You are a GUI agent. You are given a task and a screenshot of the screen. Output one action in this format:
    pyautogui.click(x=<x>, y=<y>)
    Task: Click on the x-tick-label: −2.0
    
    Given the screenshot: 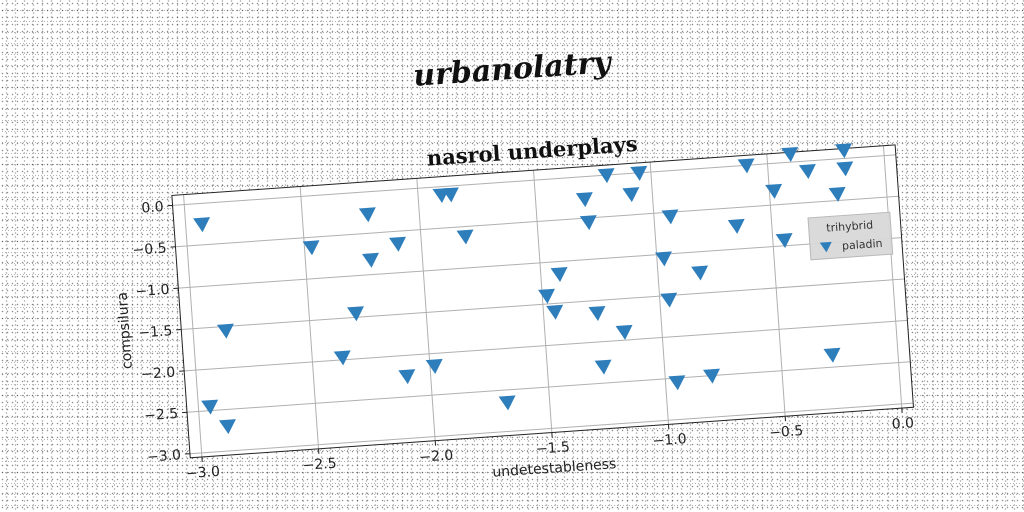 What is the action you would take?
    pyautogui.click(x=436, y=456)
    